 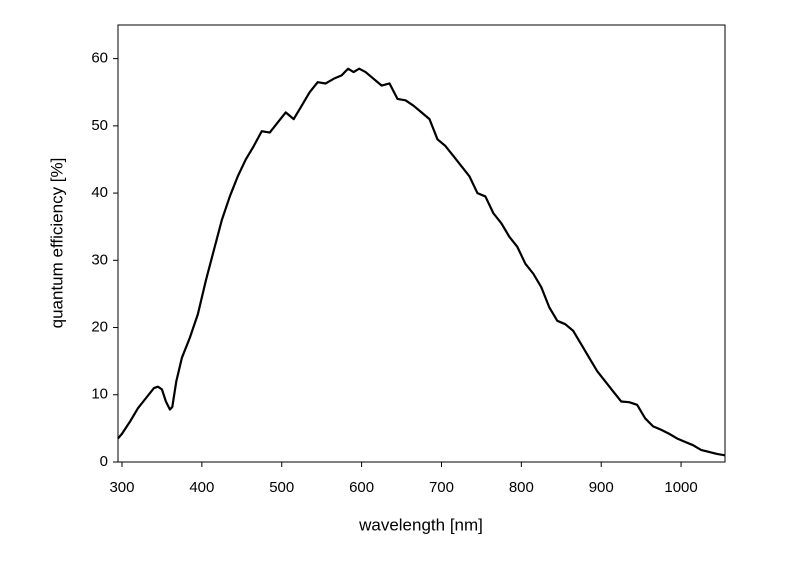 What do you see at coordinates (680, 487) in the screenshot?
I see `x-tick-label: 1000` at bounding box center [680, 487].